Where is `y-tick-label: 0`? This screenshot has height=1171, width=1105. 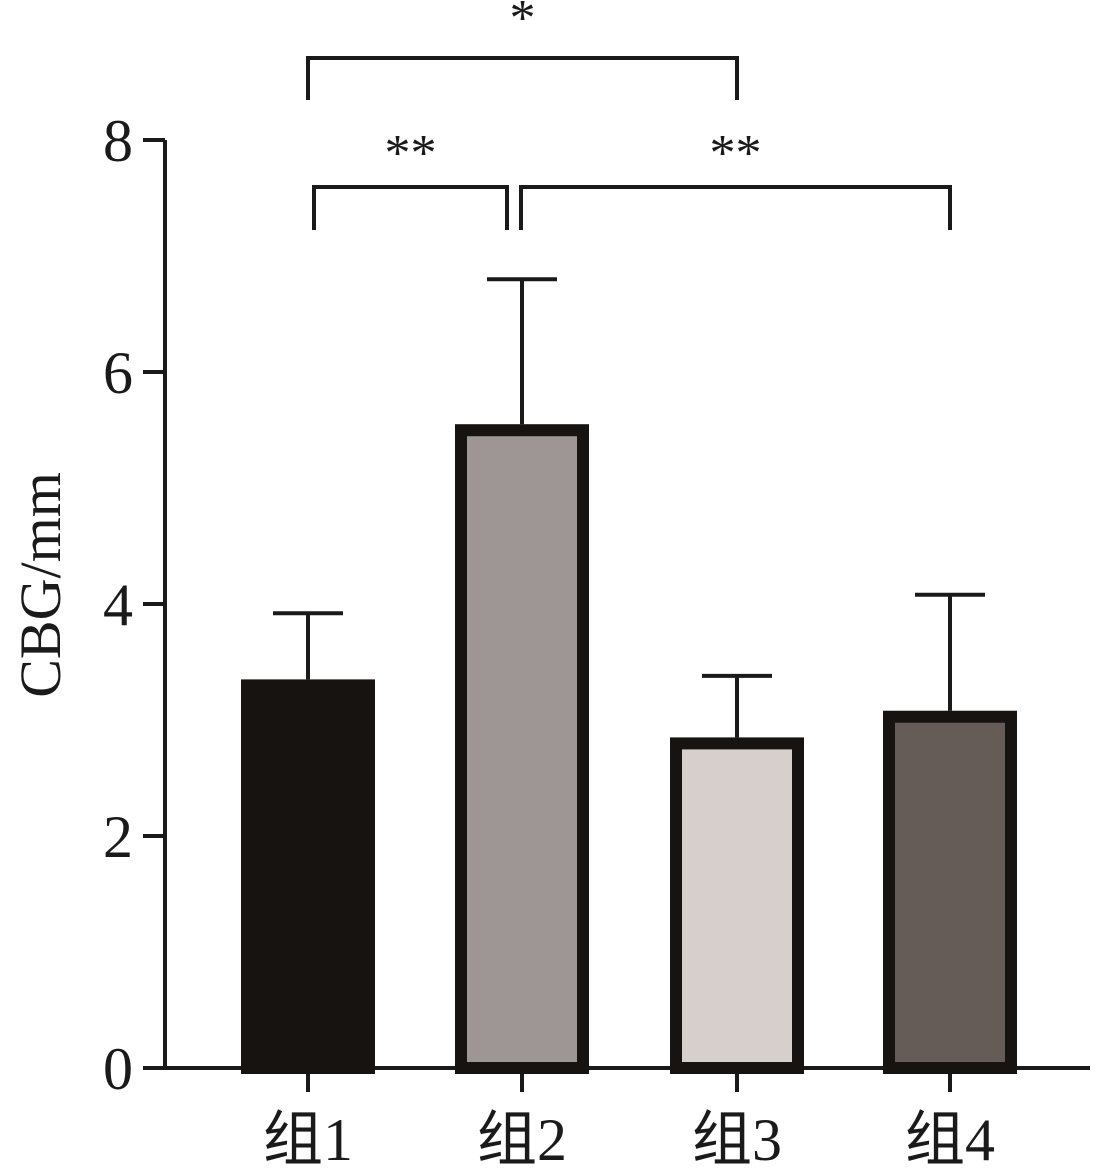
y-tick-label: 0 is located at coordinates (118, 1069).